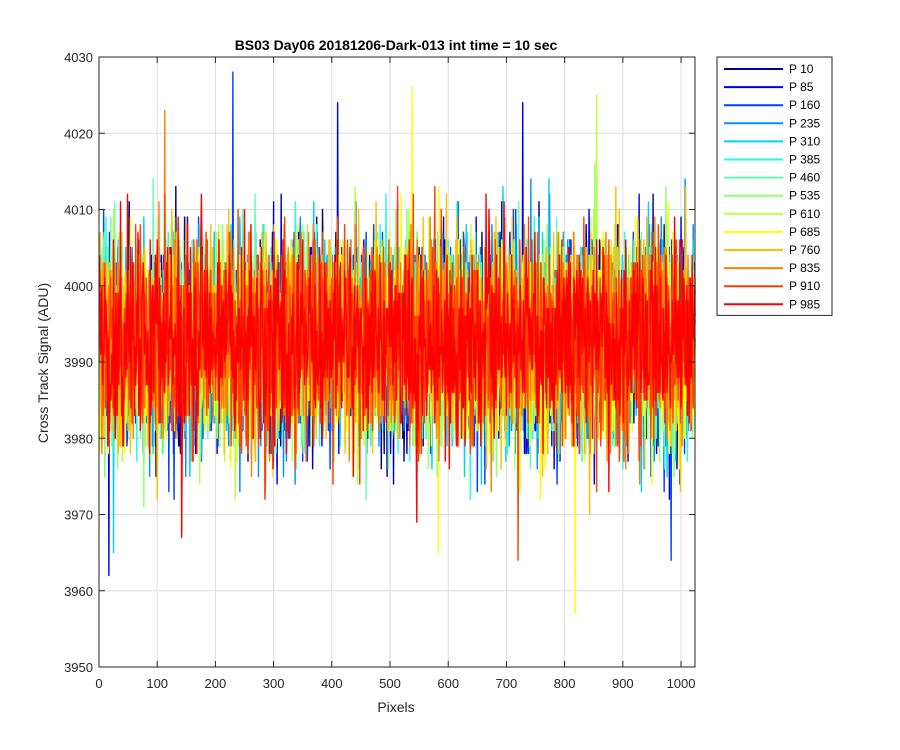 This screenshot has width=900, height=750. I want to click on legend-entry: P 535, so click(804, 196).